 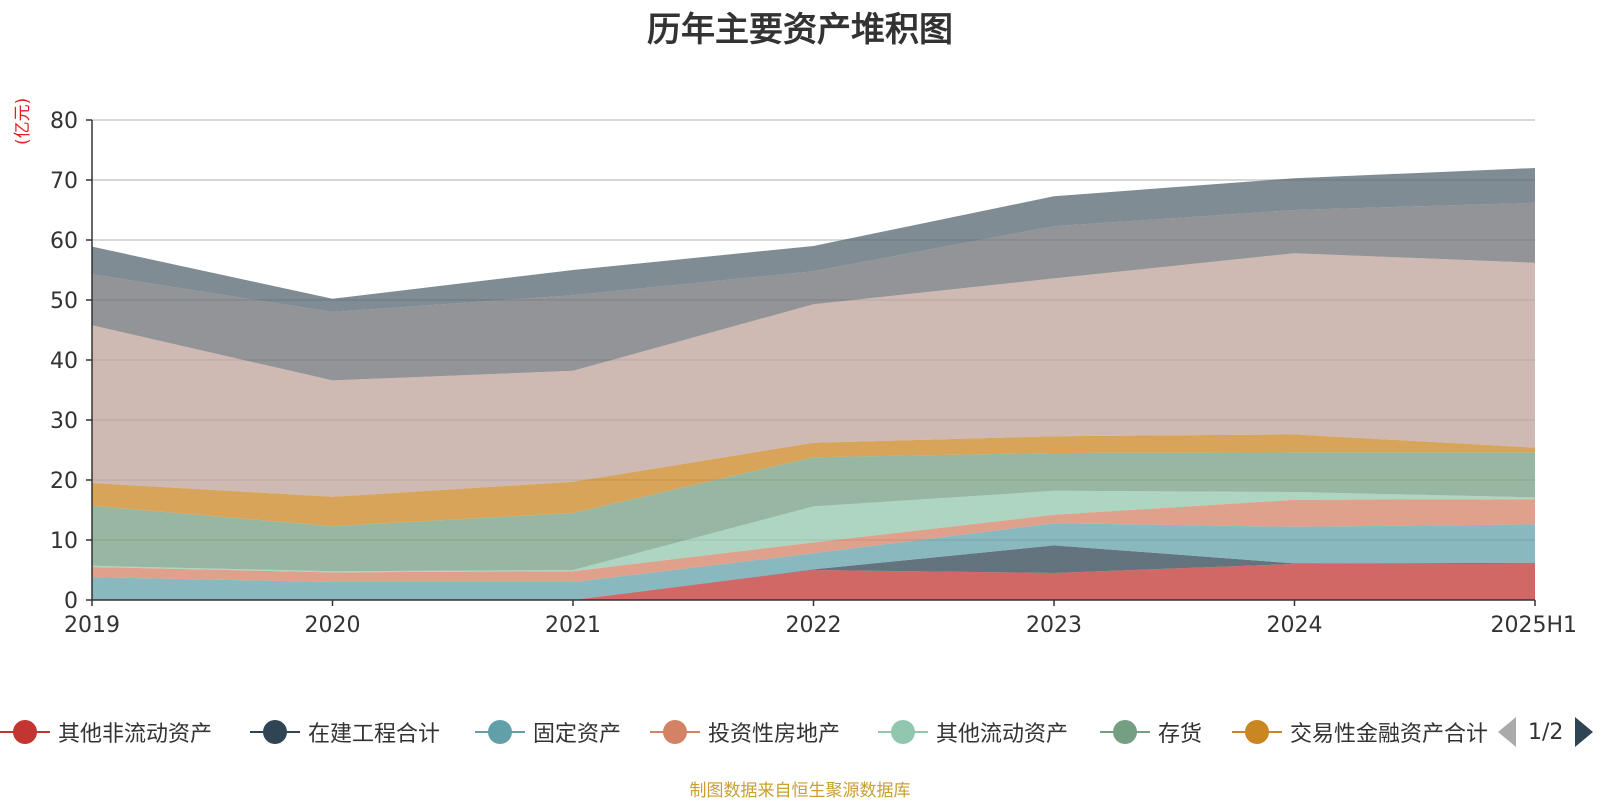 I want to click on legend-item: 投资性房地产, so click(x=745, y=732).